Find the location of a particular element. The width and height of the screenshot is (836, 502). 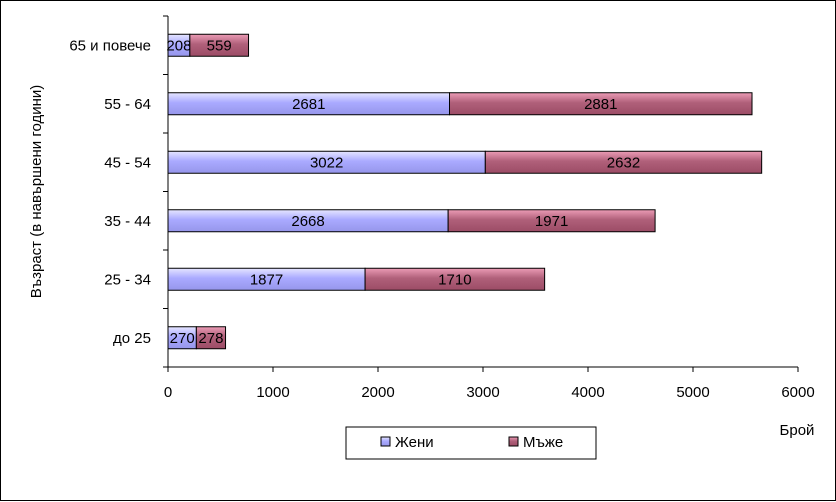

data-label: 559 is located at coordinates (219, 45).